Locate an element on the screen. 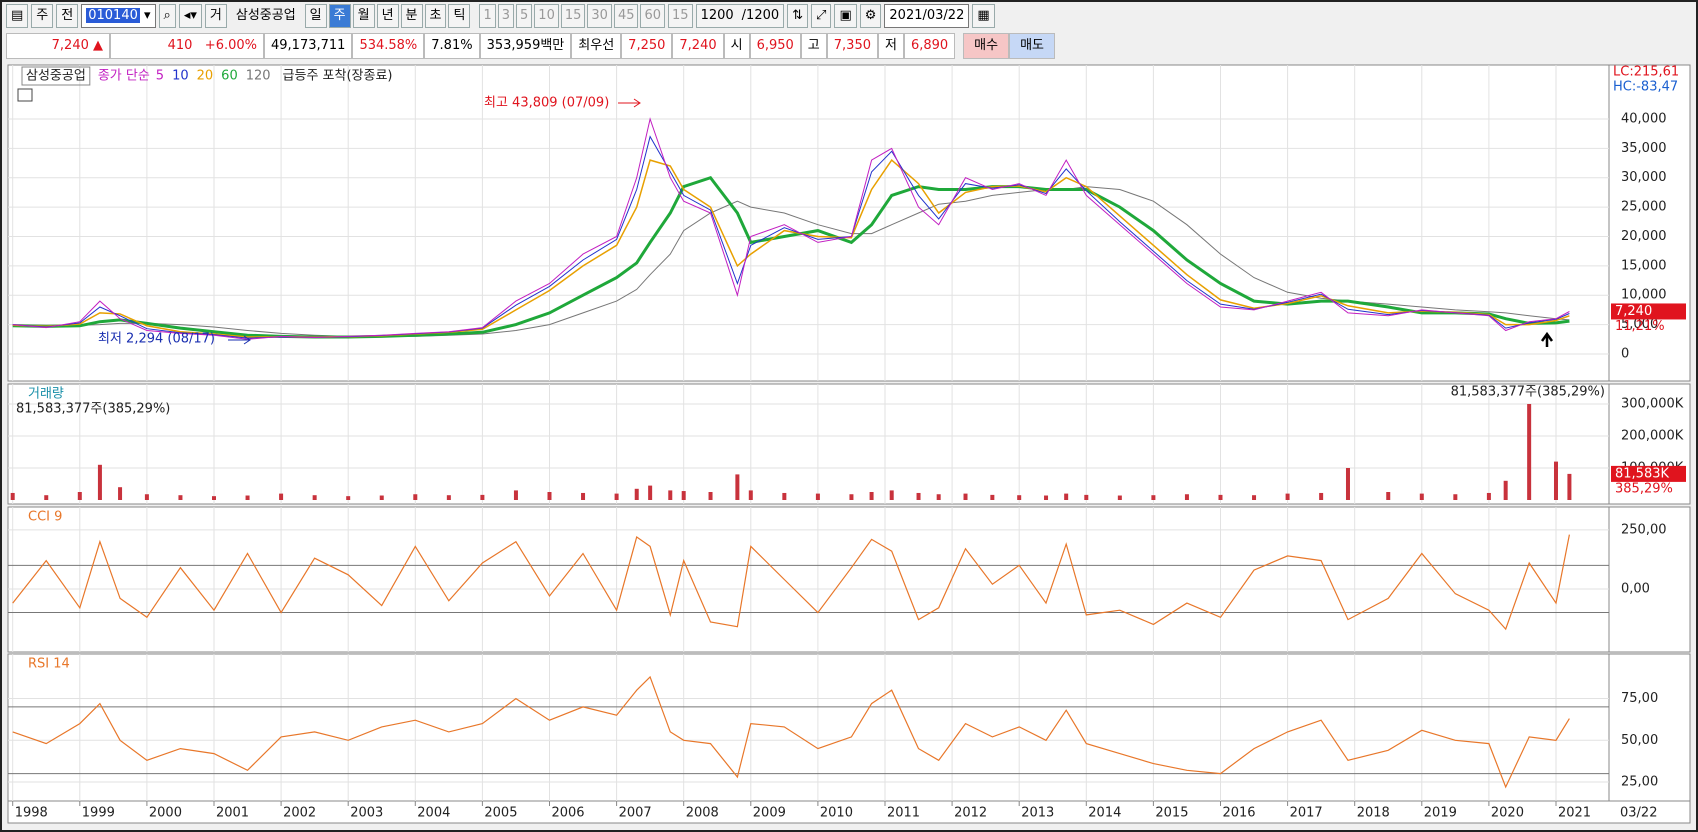  minute-button: 60 is located at coordinates (653, 16).